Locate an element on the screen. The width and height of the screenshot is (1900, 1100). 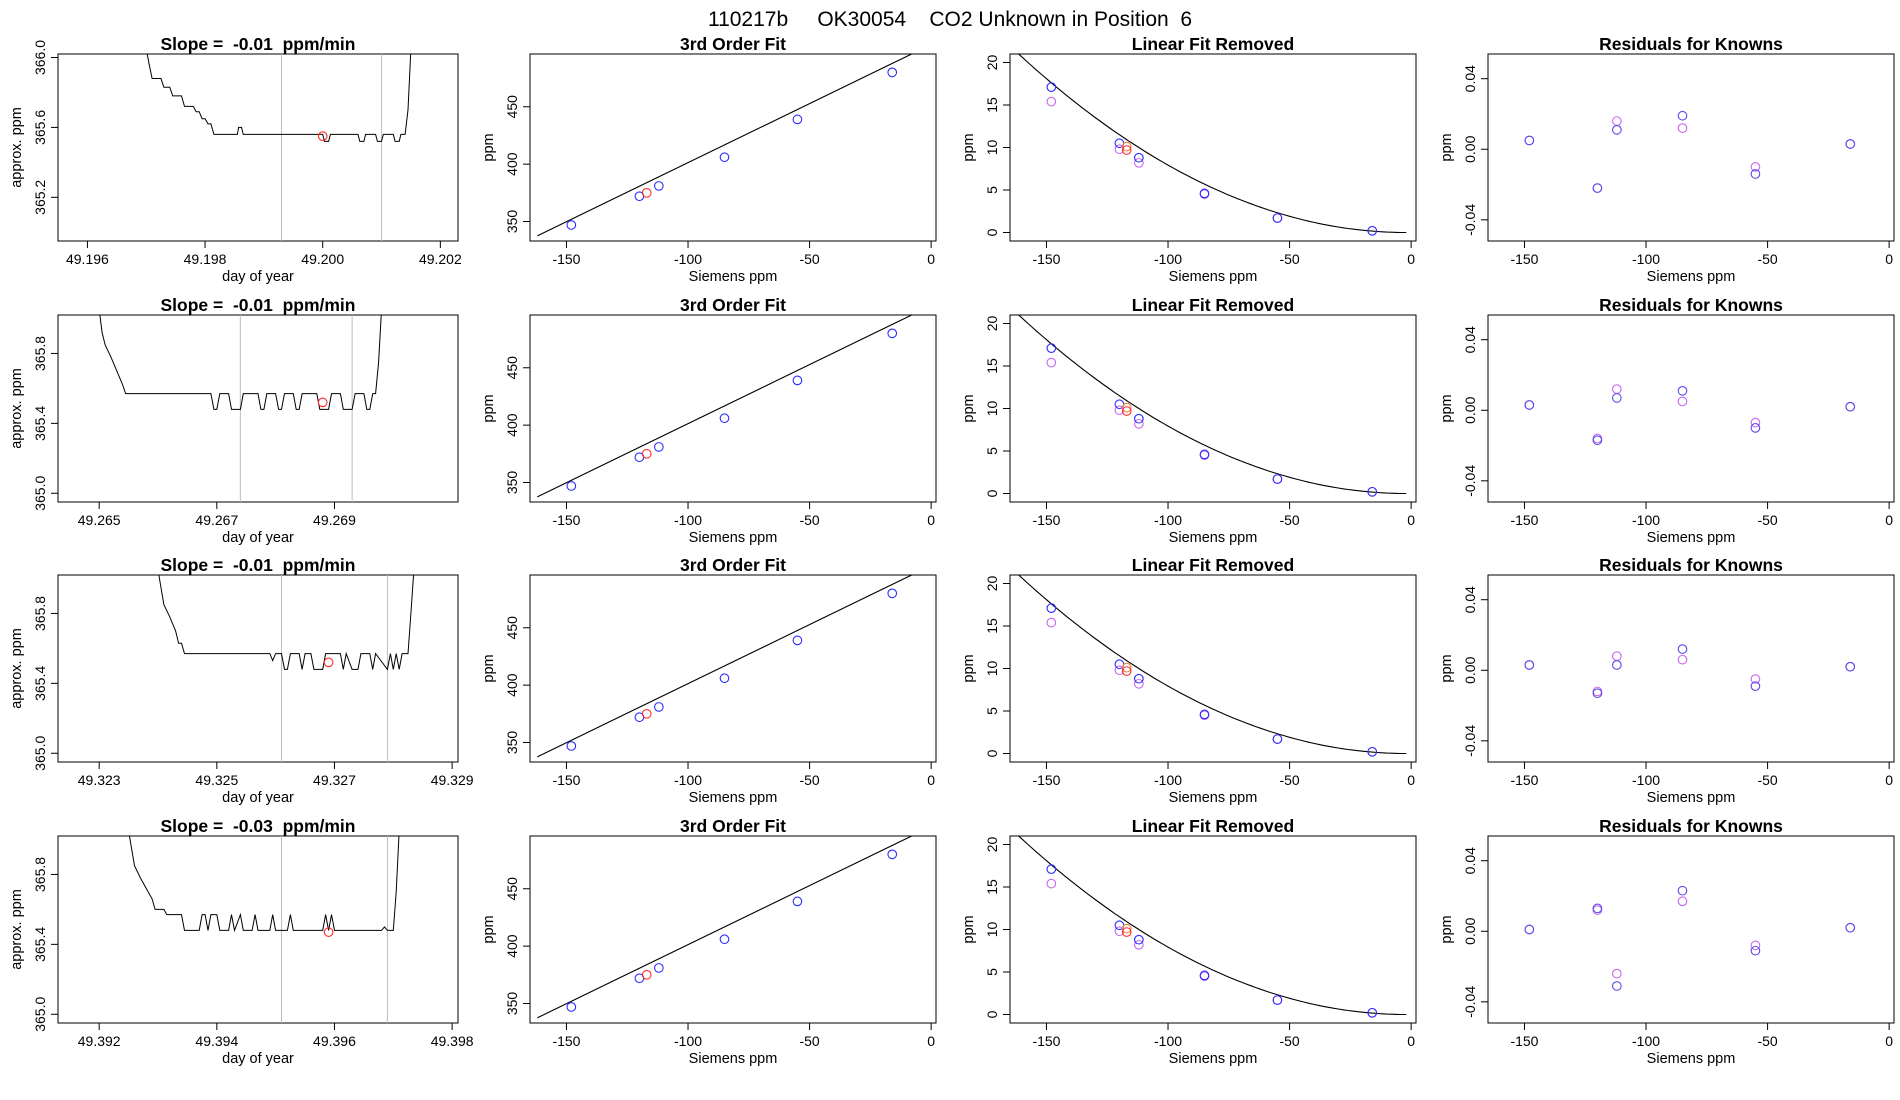
y-tick-label: 365.4 is located at coordinates (40, 423).